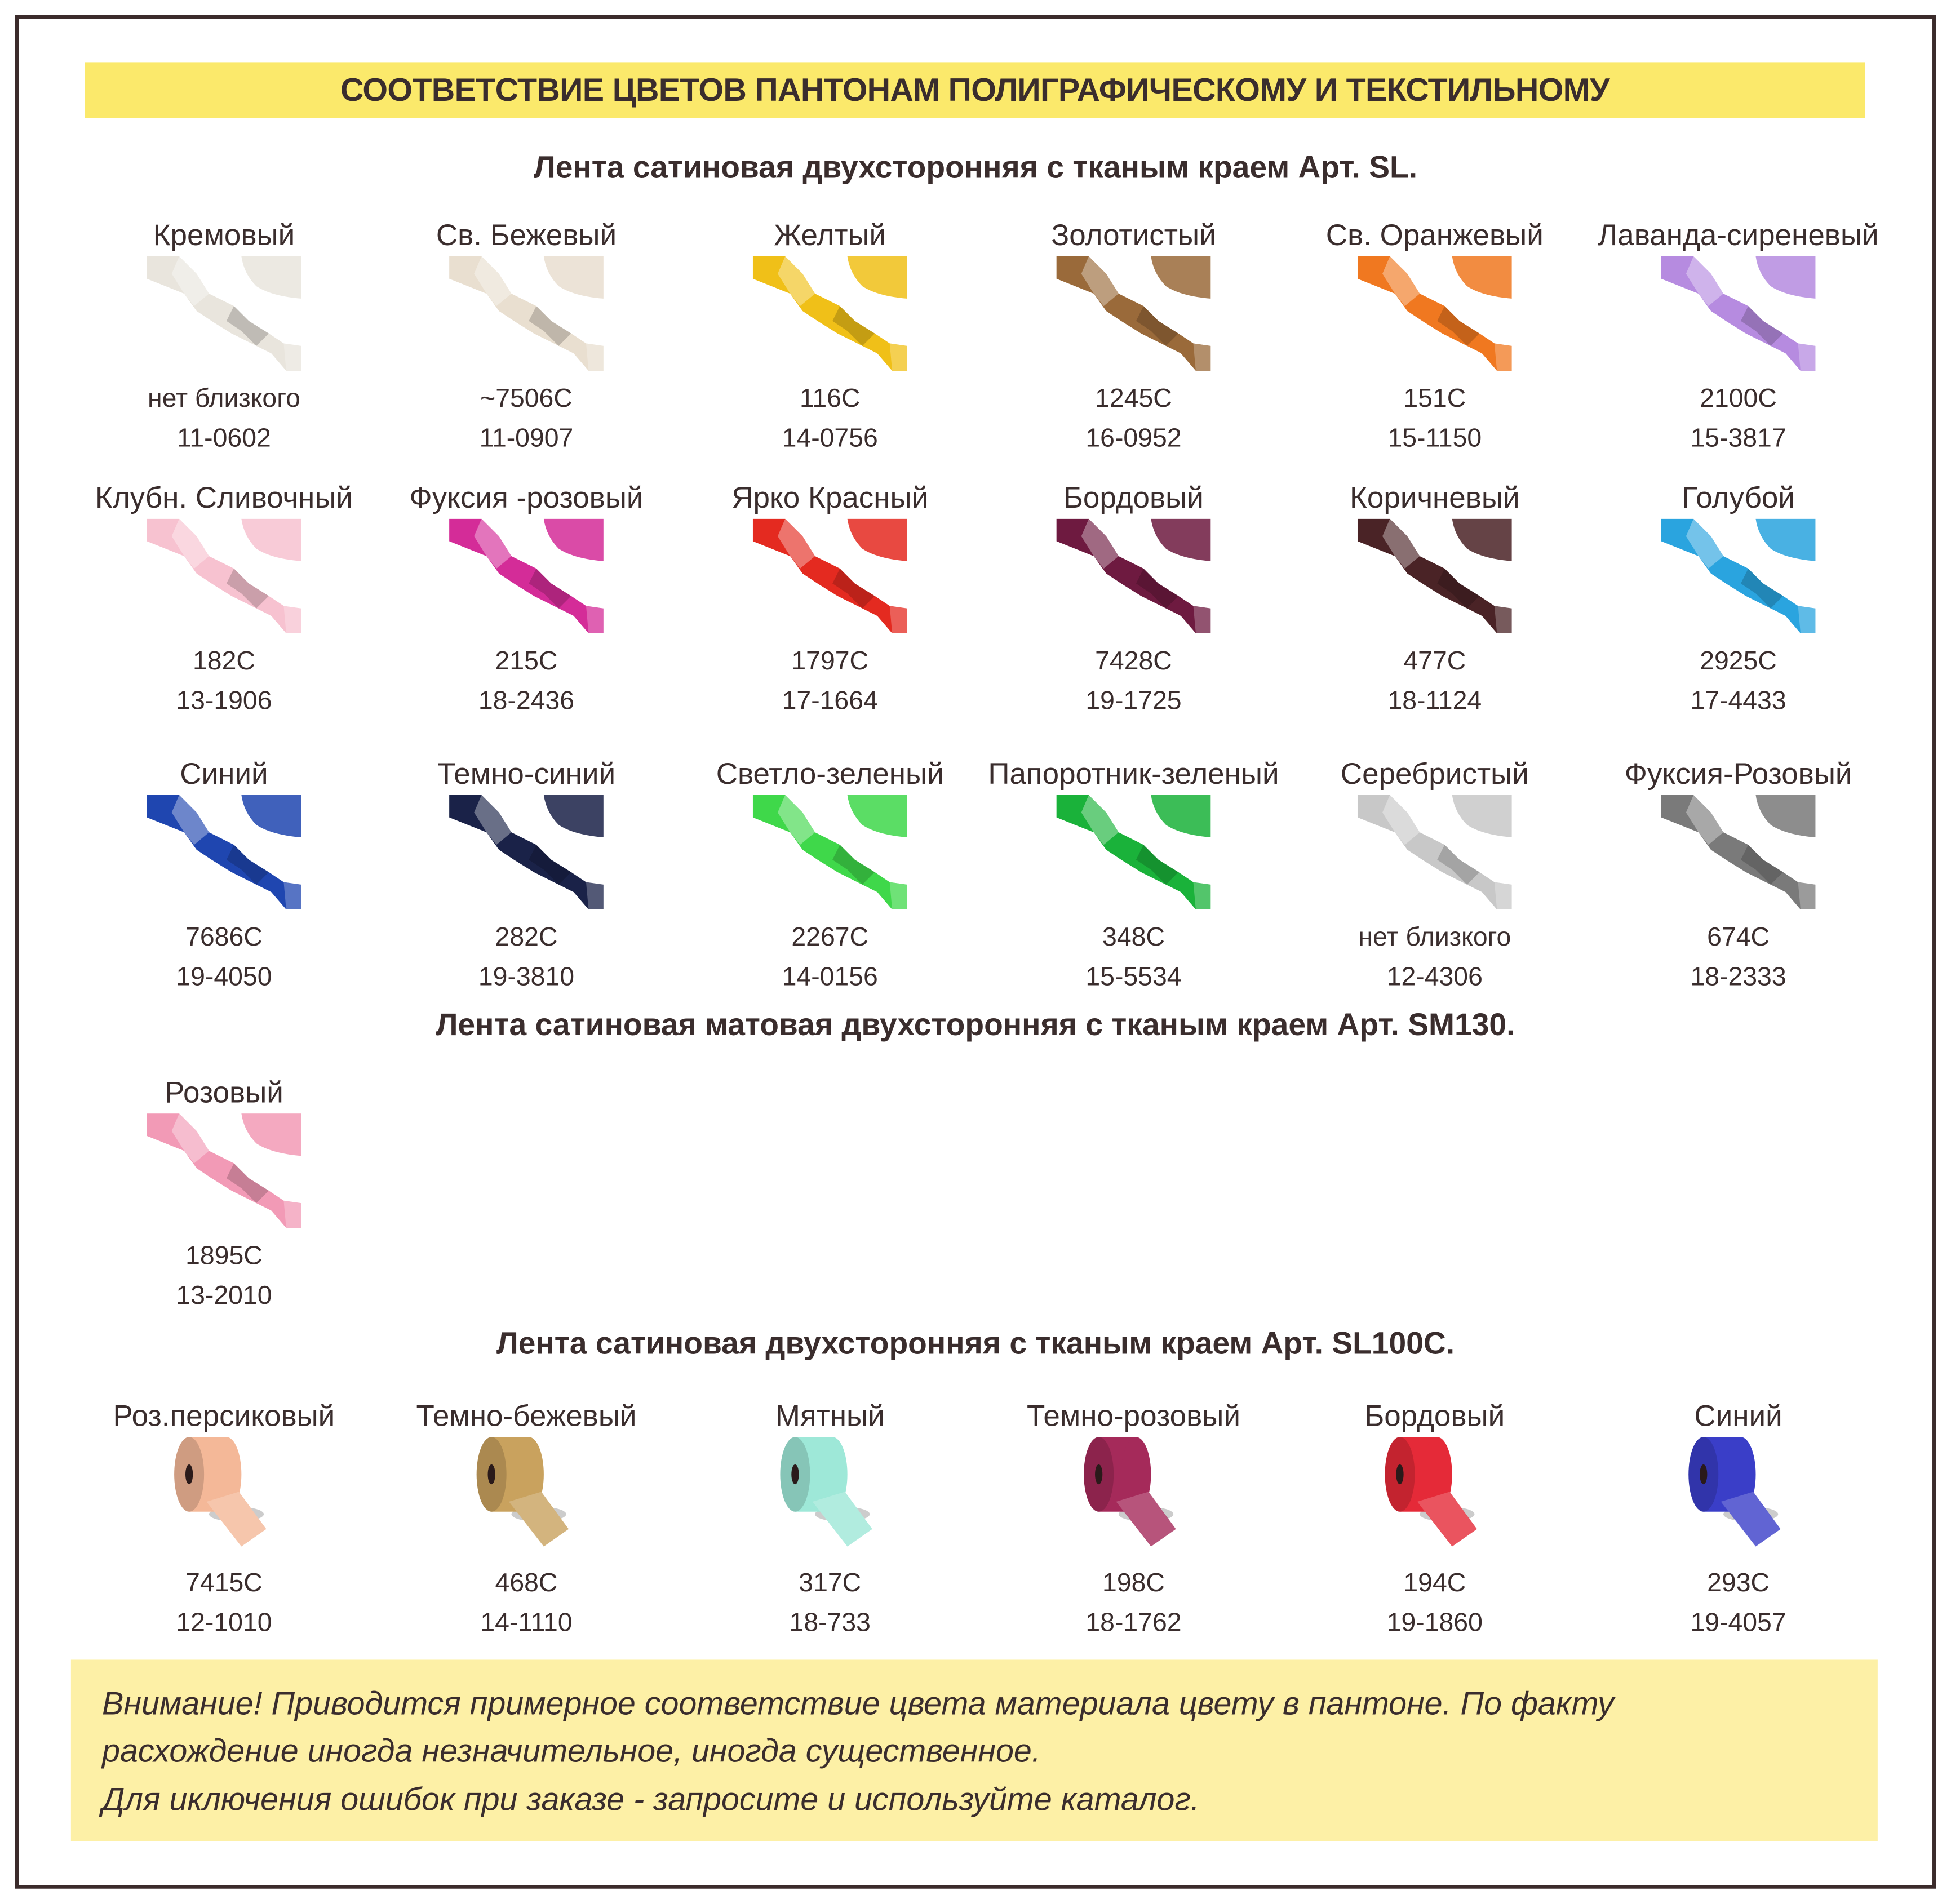 The height and width of the screenshot is (1904, 1951). Describe the element at coordinates (1738, 937) in the screenshot. I see `pantone-code: 674C` at that location.